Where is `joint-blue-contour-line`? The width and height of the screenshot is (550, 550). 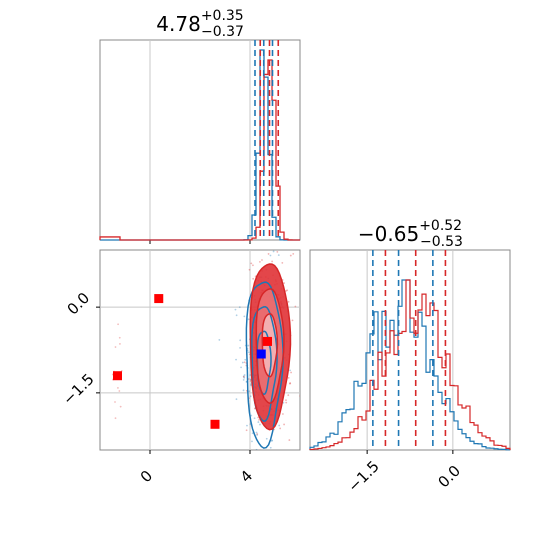 joint-blue-contour-line is located at coordinates (264, 364).